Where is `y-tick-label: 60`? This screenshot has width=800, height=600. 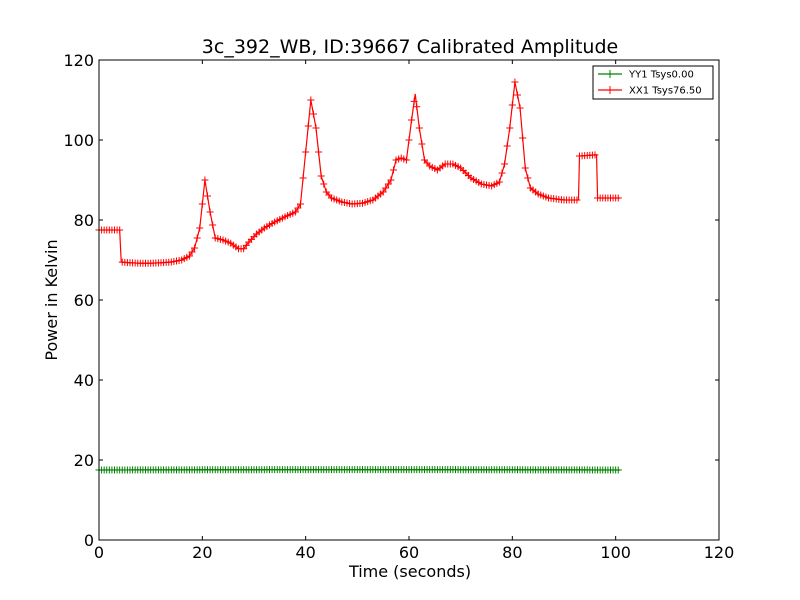 y-tick-label: 60 is located at coordinates (84, 300).